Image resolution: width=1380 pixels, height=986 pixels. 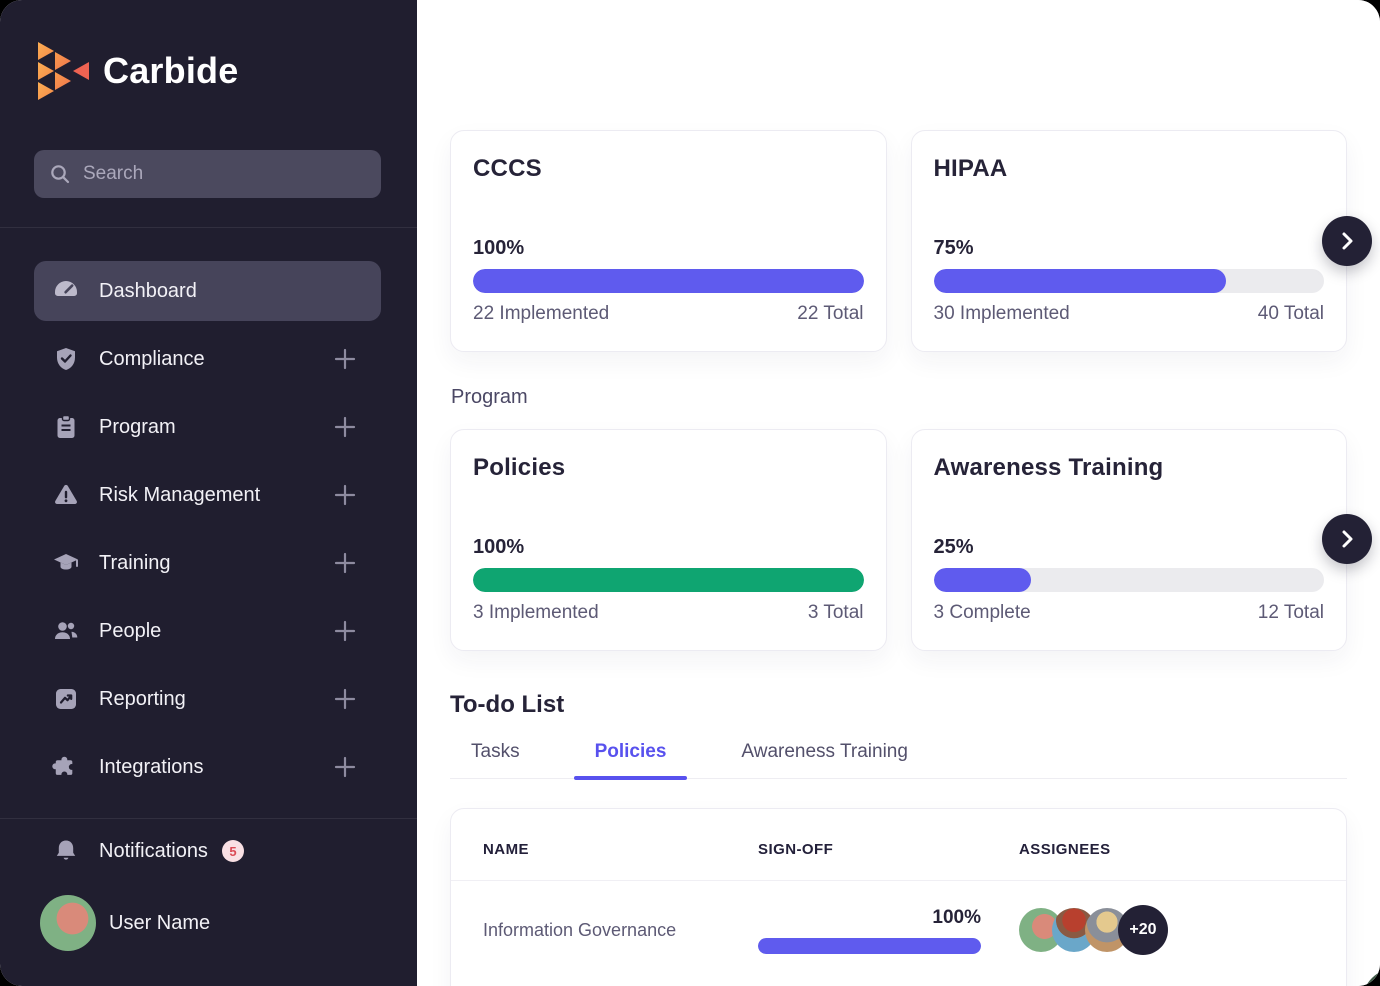 I want to click on people-icon, so click(x=66, y=630).